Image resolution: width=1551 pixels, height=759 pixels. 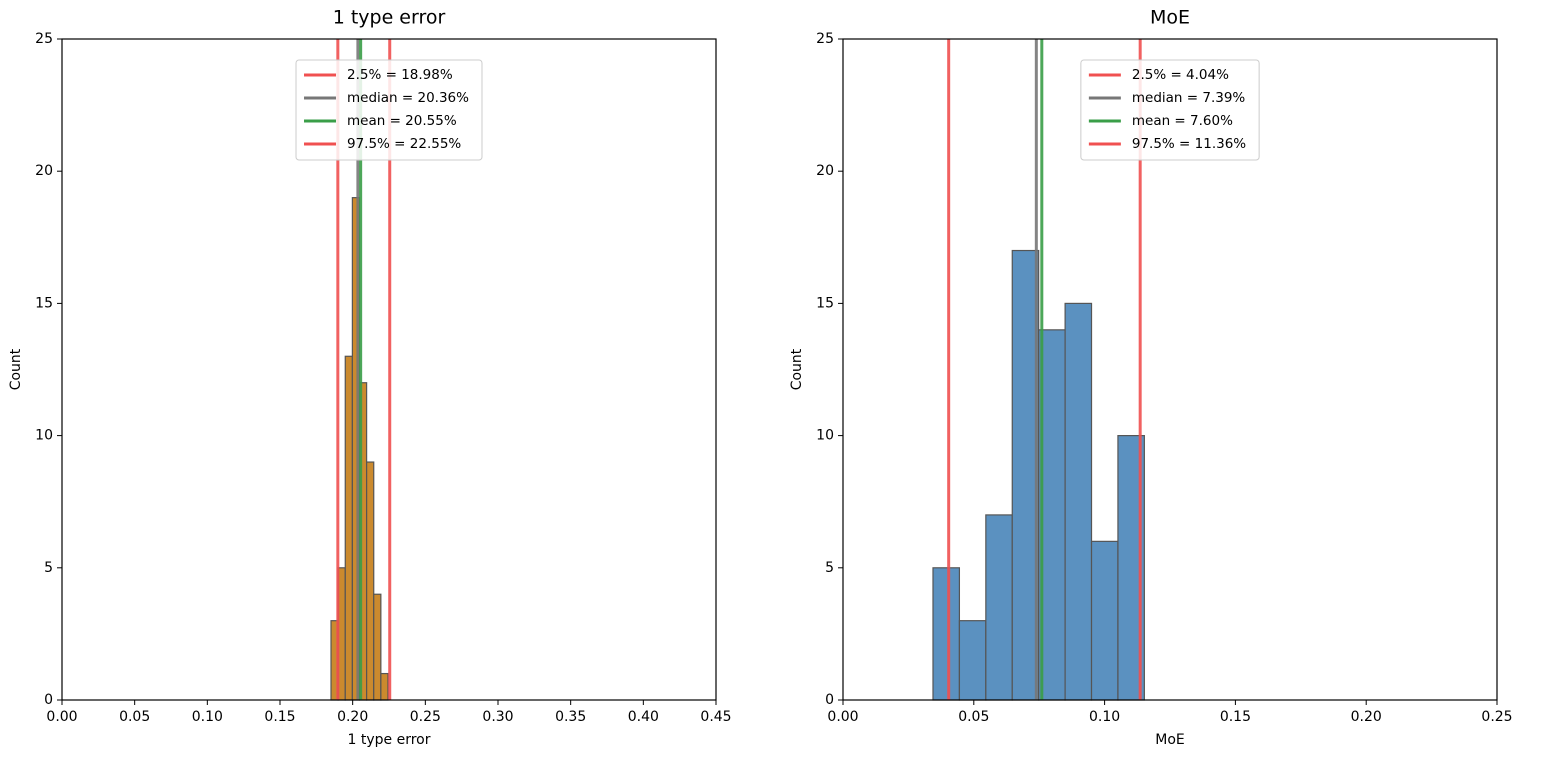 I want to click on legend-label: mean = 7.60%, so click(x=1182, y=121).